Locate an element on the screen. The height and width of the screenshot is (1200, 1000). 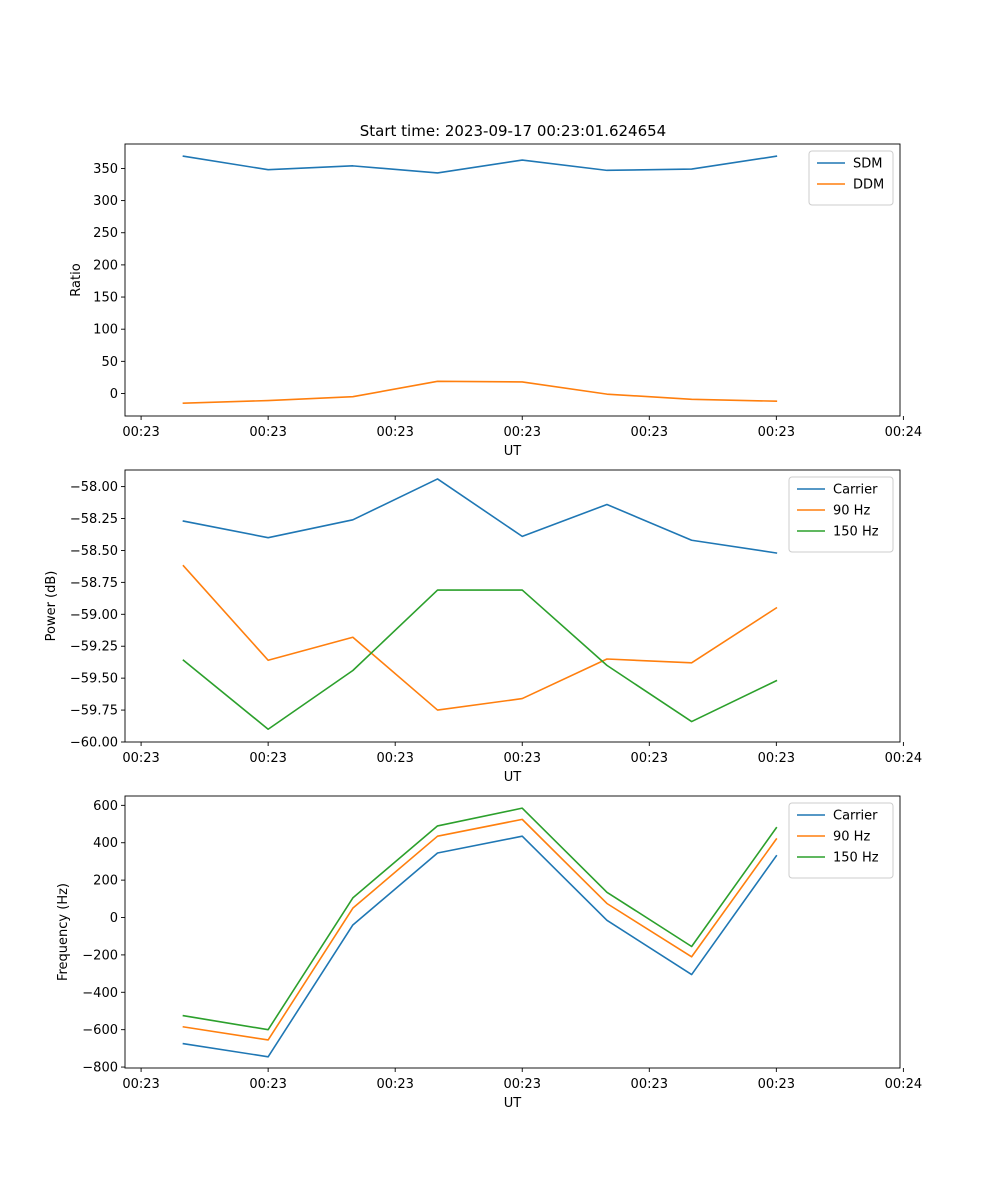
ratio-y-tick-label: 200 is located at coordinates (105, 265).